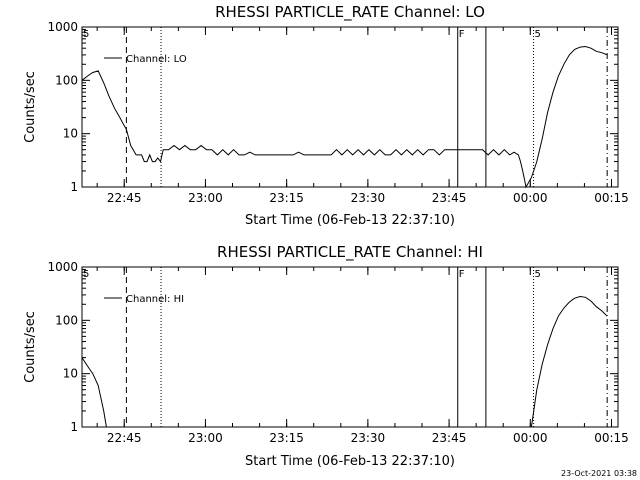 This screenshot has height=480, width=640. I want to click on lo-x-tick-label: 23:15, so click(286, 198).